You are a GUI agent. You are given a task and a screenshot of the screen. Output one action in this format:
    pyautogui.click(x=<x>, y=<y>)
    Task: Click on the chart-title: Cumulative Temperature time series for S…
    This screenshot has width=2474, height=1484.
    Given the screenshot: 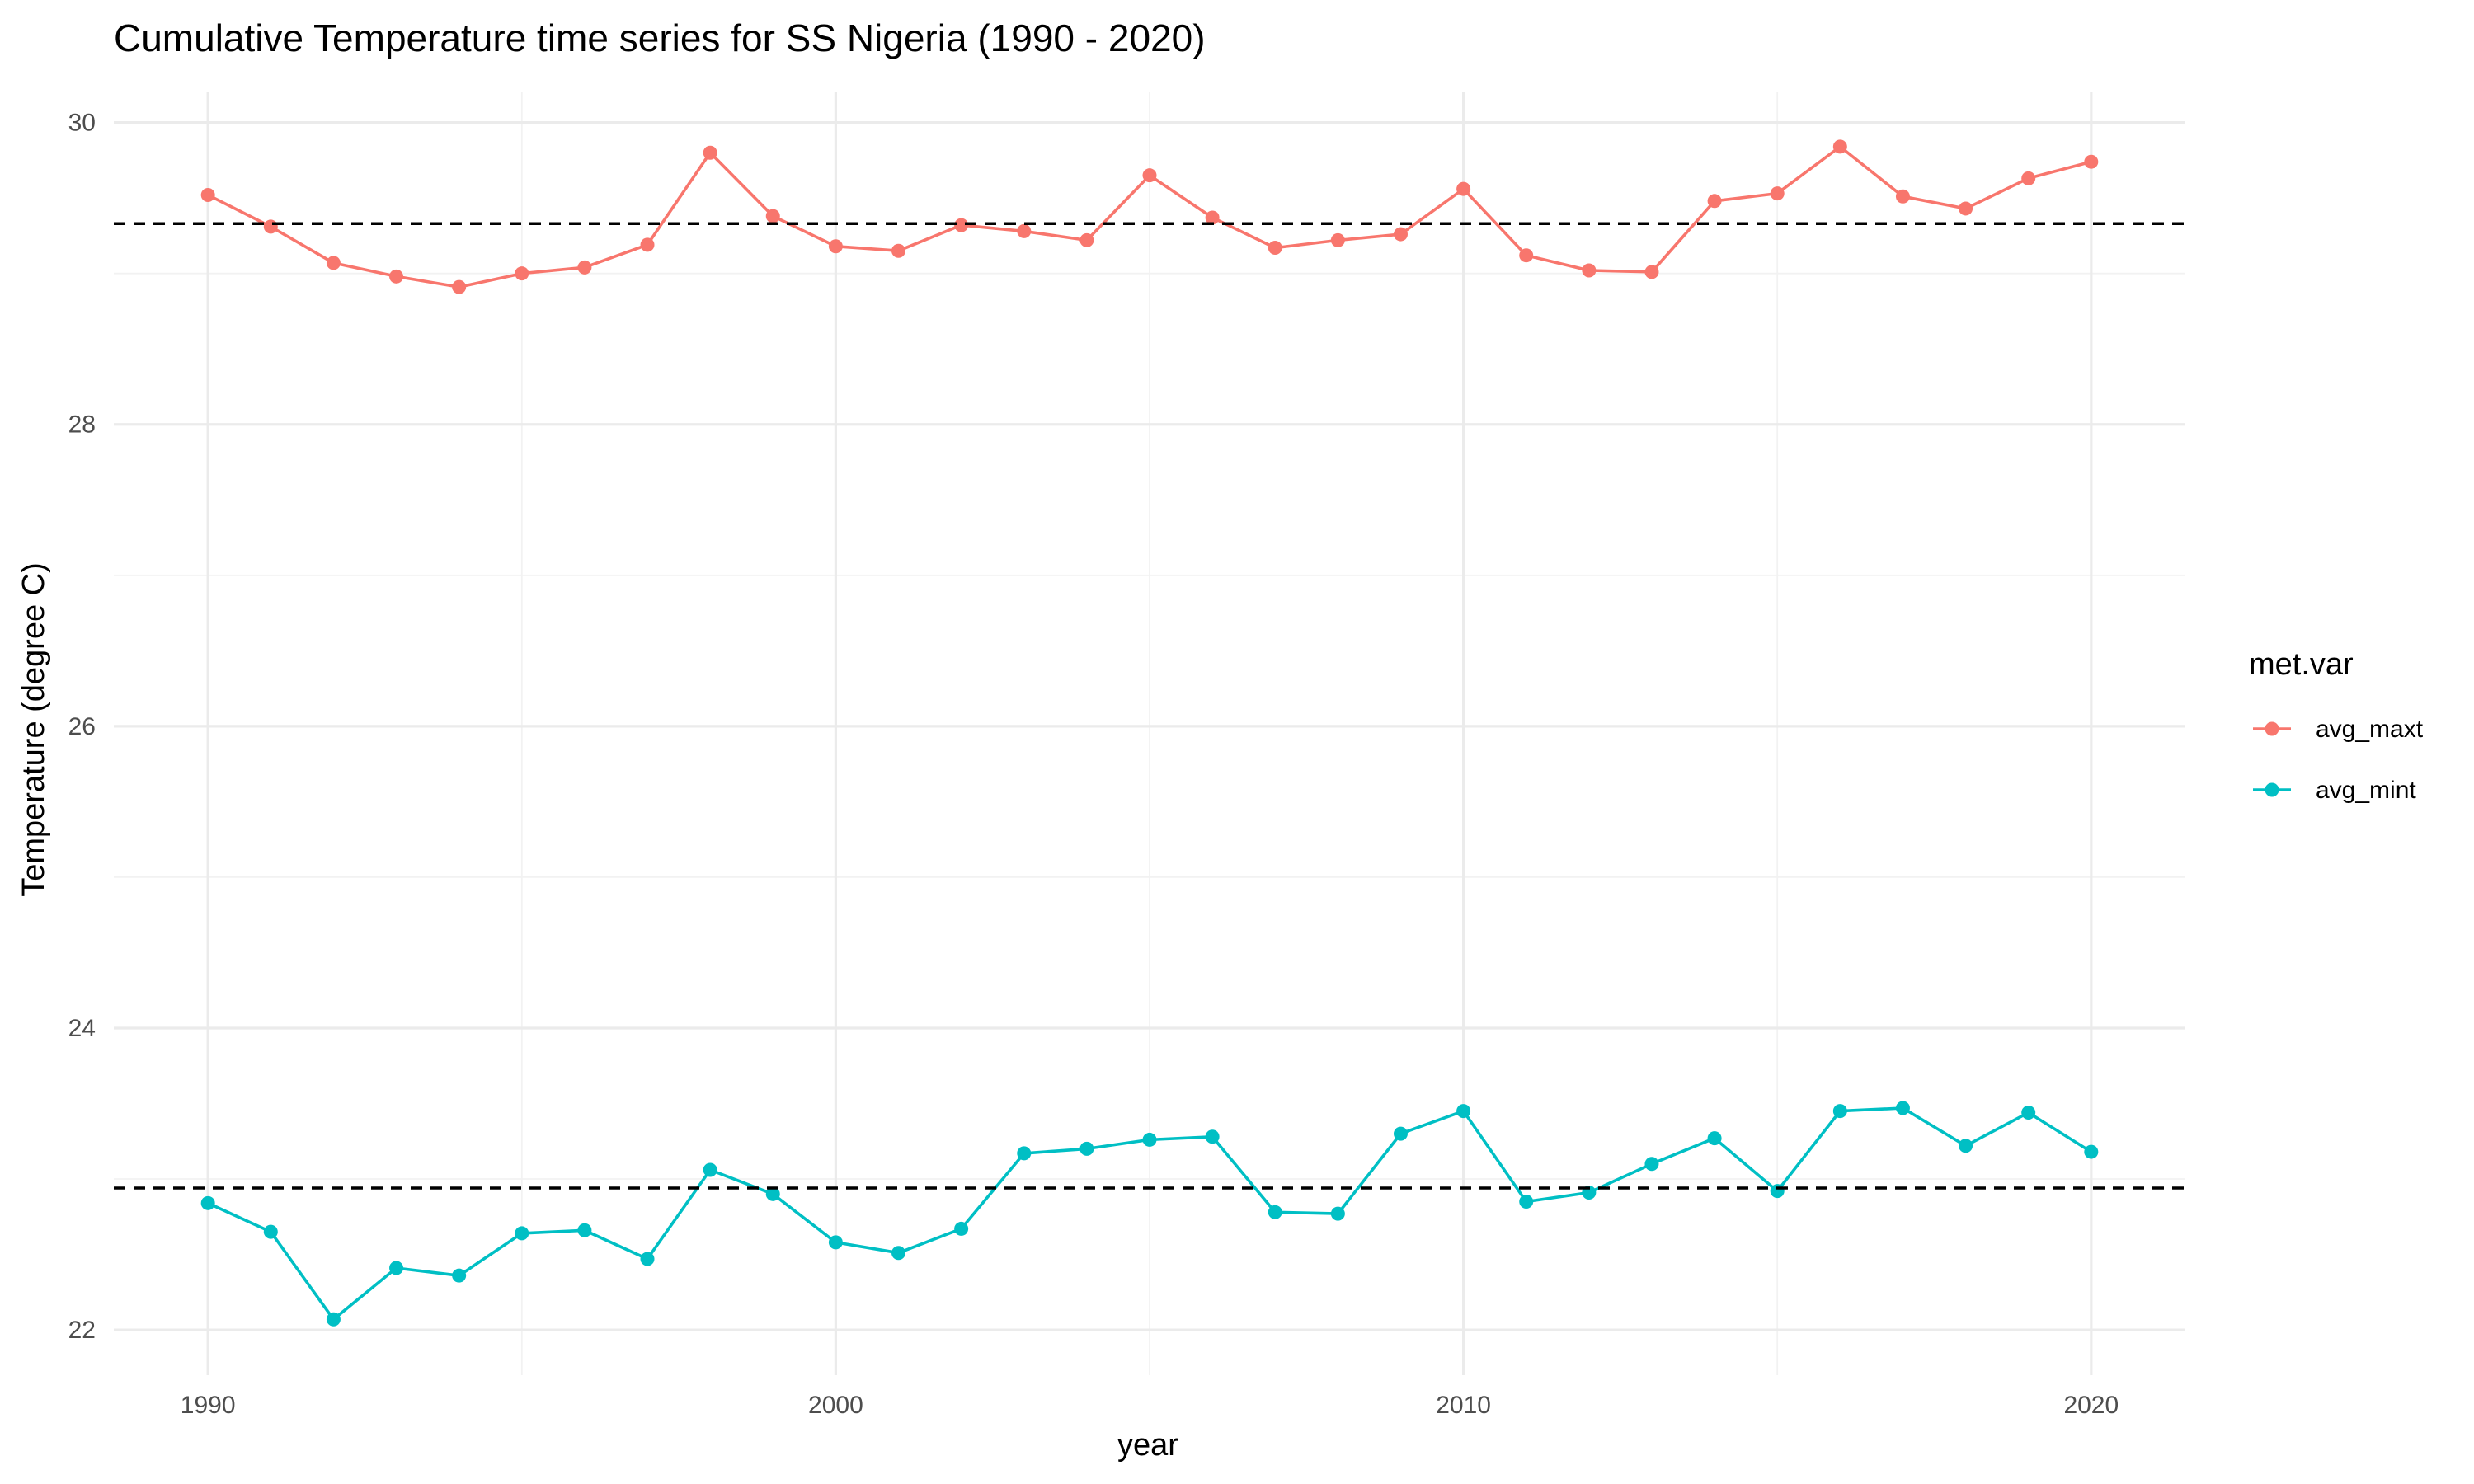 What is the action you would take?
    pyautogui.click(x=660, y=37)
    